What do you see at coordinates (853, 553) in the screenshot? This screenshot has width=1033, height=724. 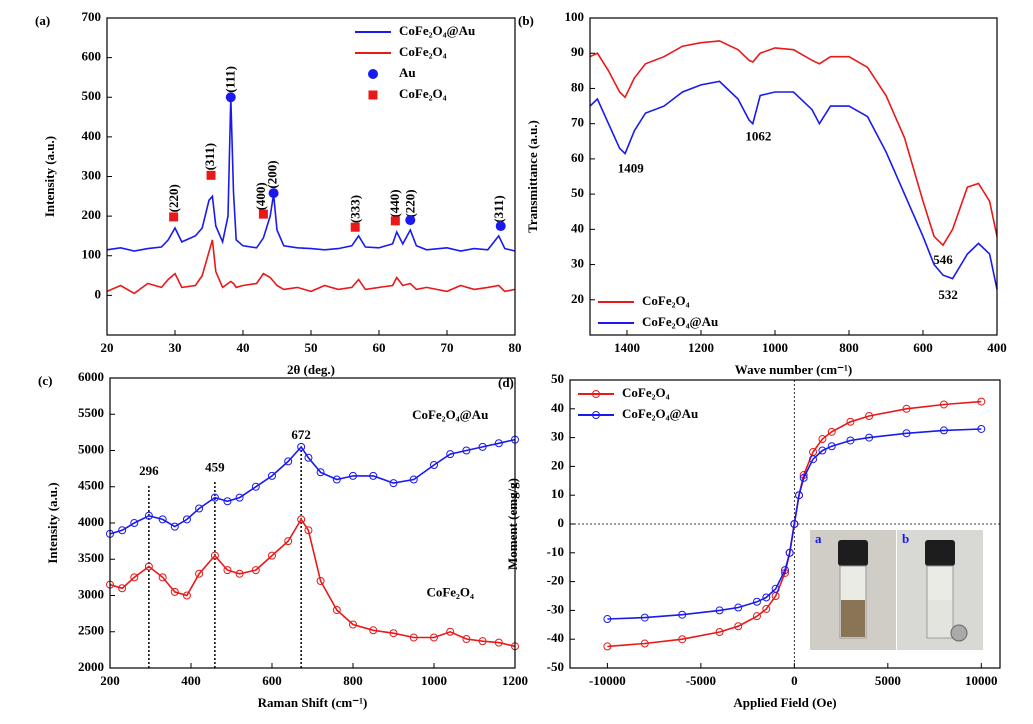 I see `vial-cap` at bounding box center [853, 553].